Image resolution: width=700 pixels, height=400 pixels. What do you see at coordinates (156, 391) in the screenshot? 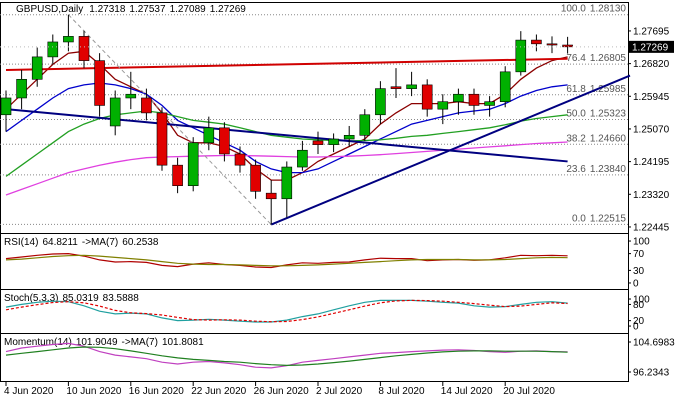
I see `x-tick-label: 16 Jun 2020` at bounding box center [156, 391].